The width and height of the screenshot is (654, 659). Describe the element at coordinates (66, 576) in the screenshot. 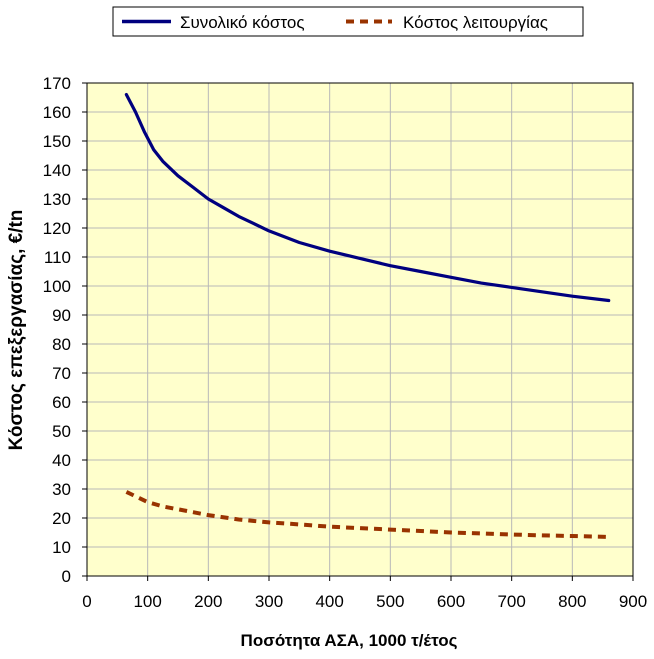

I see `y-tick-label: 0` at that location.